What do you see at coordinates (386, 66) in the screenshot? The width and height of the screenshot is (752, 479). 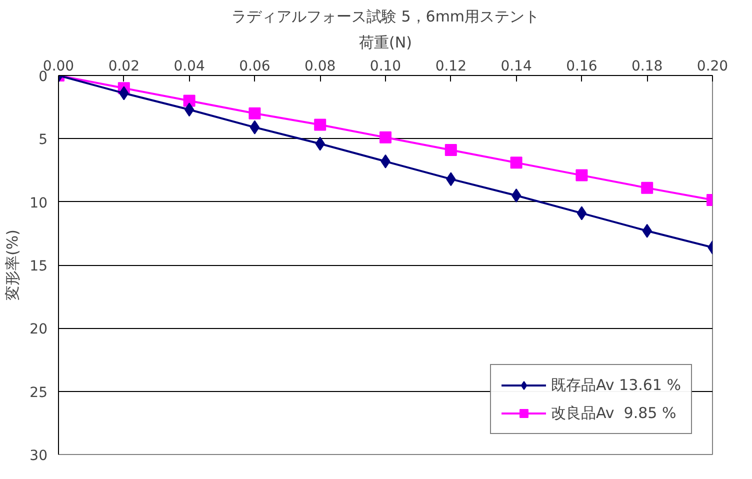 I see `x-tick-label: 0.10` at bounding box center [386, 66].